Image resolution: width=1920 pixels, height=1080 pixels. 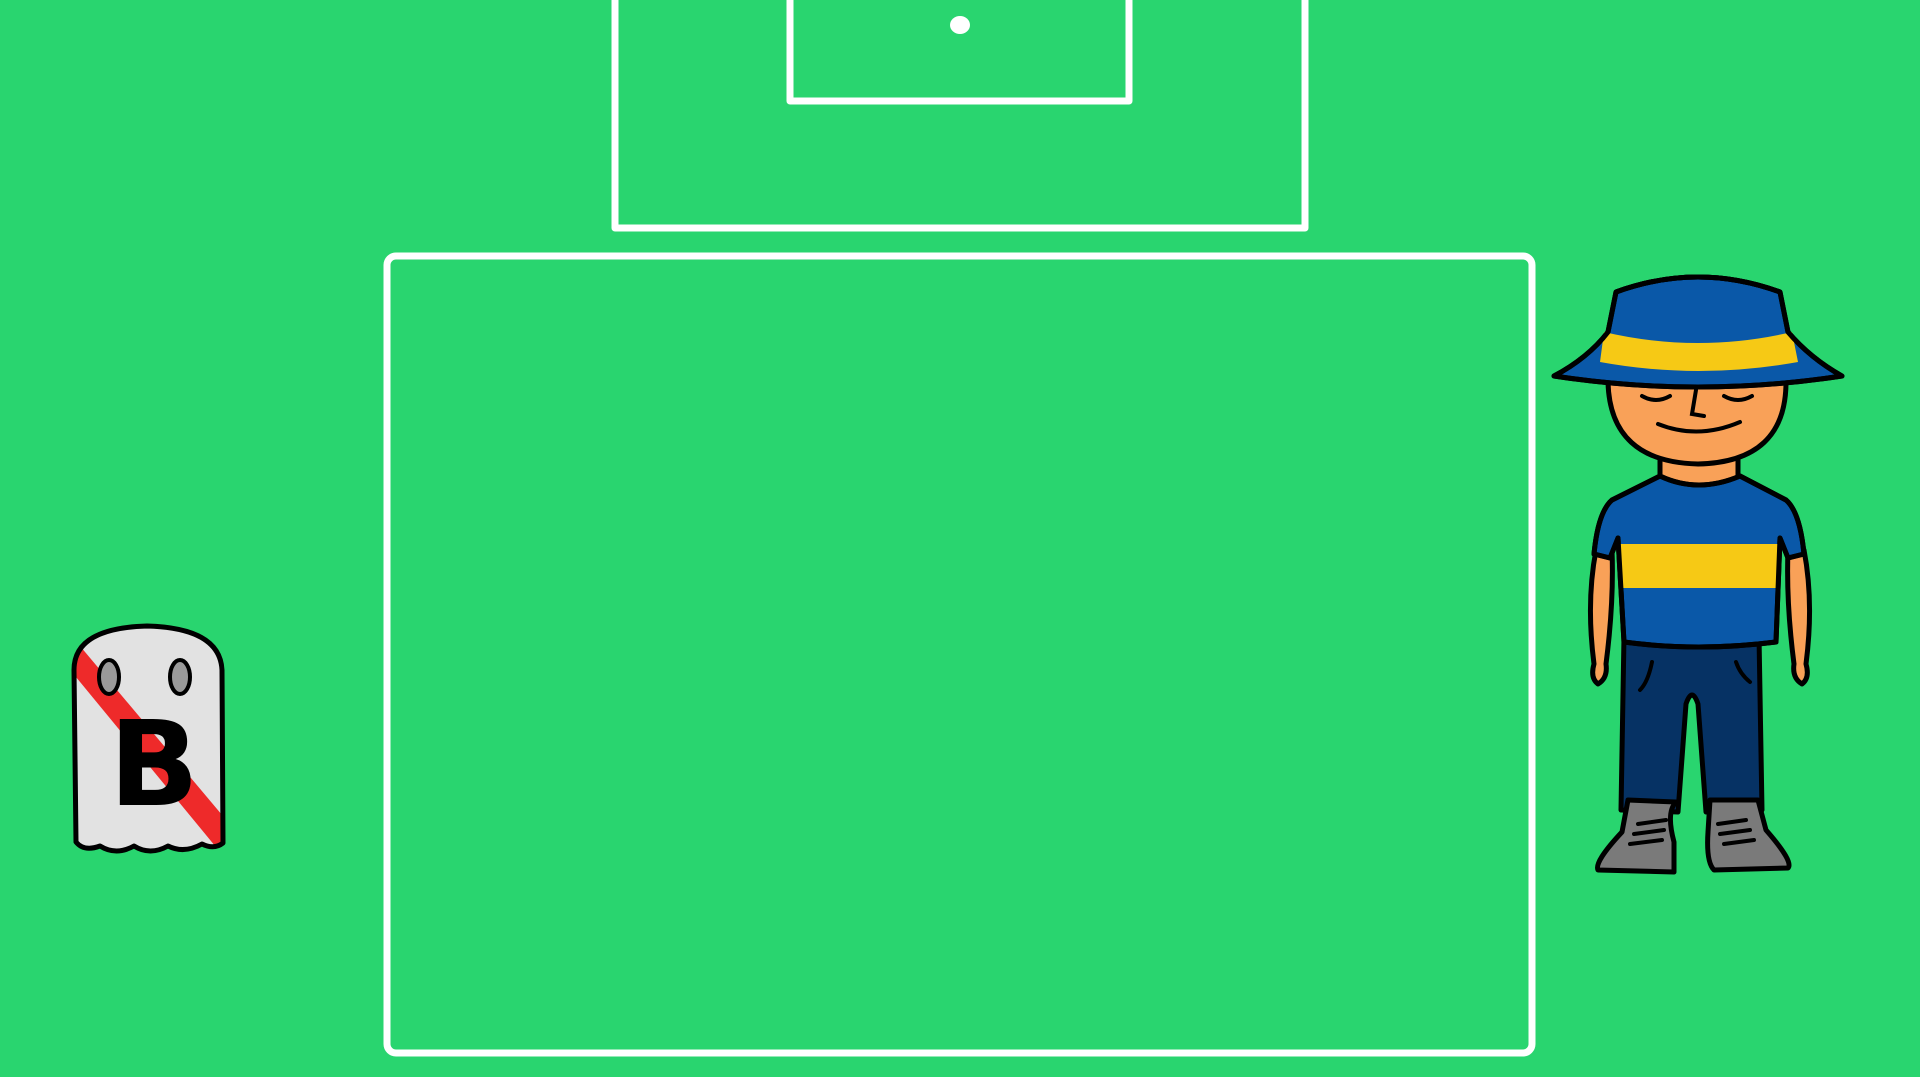 What do you see at coordinates (1696, 540) in the screenshot?
I see `player-face` at bounding box center [1696, 540].